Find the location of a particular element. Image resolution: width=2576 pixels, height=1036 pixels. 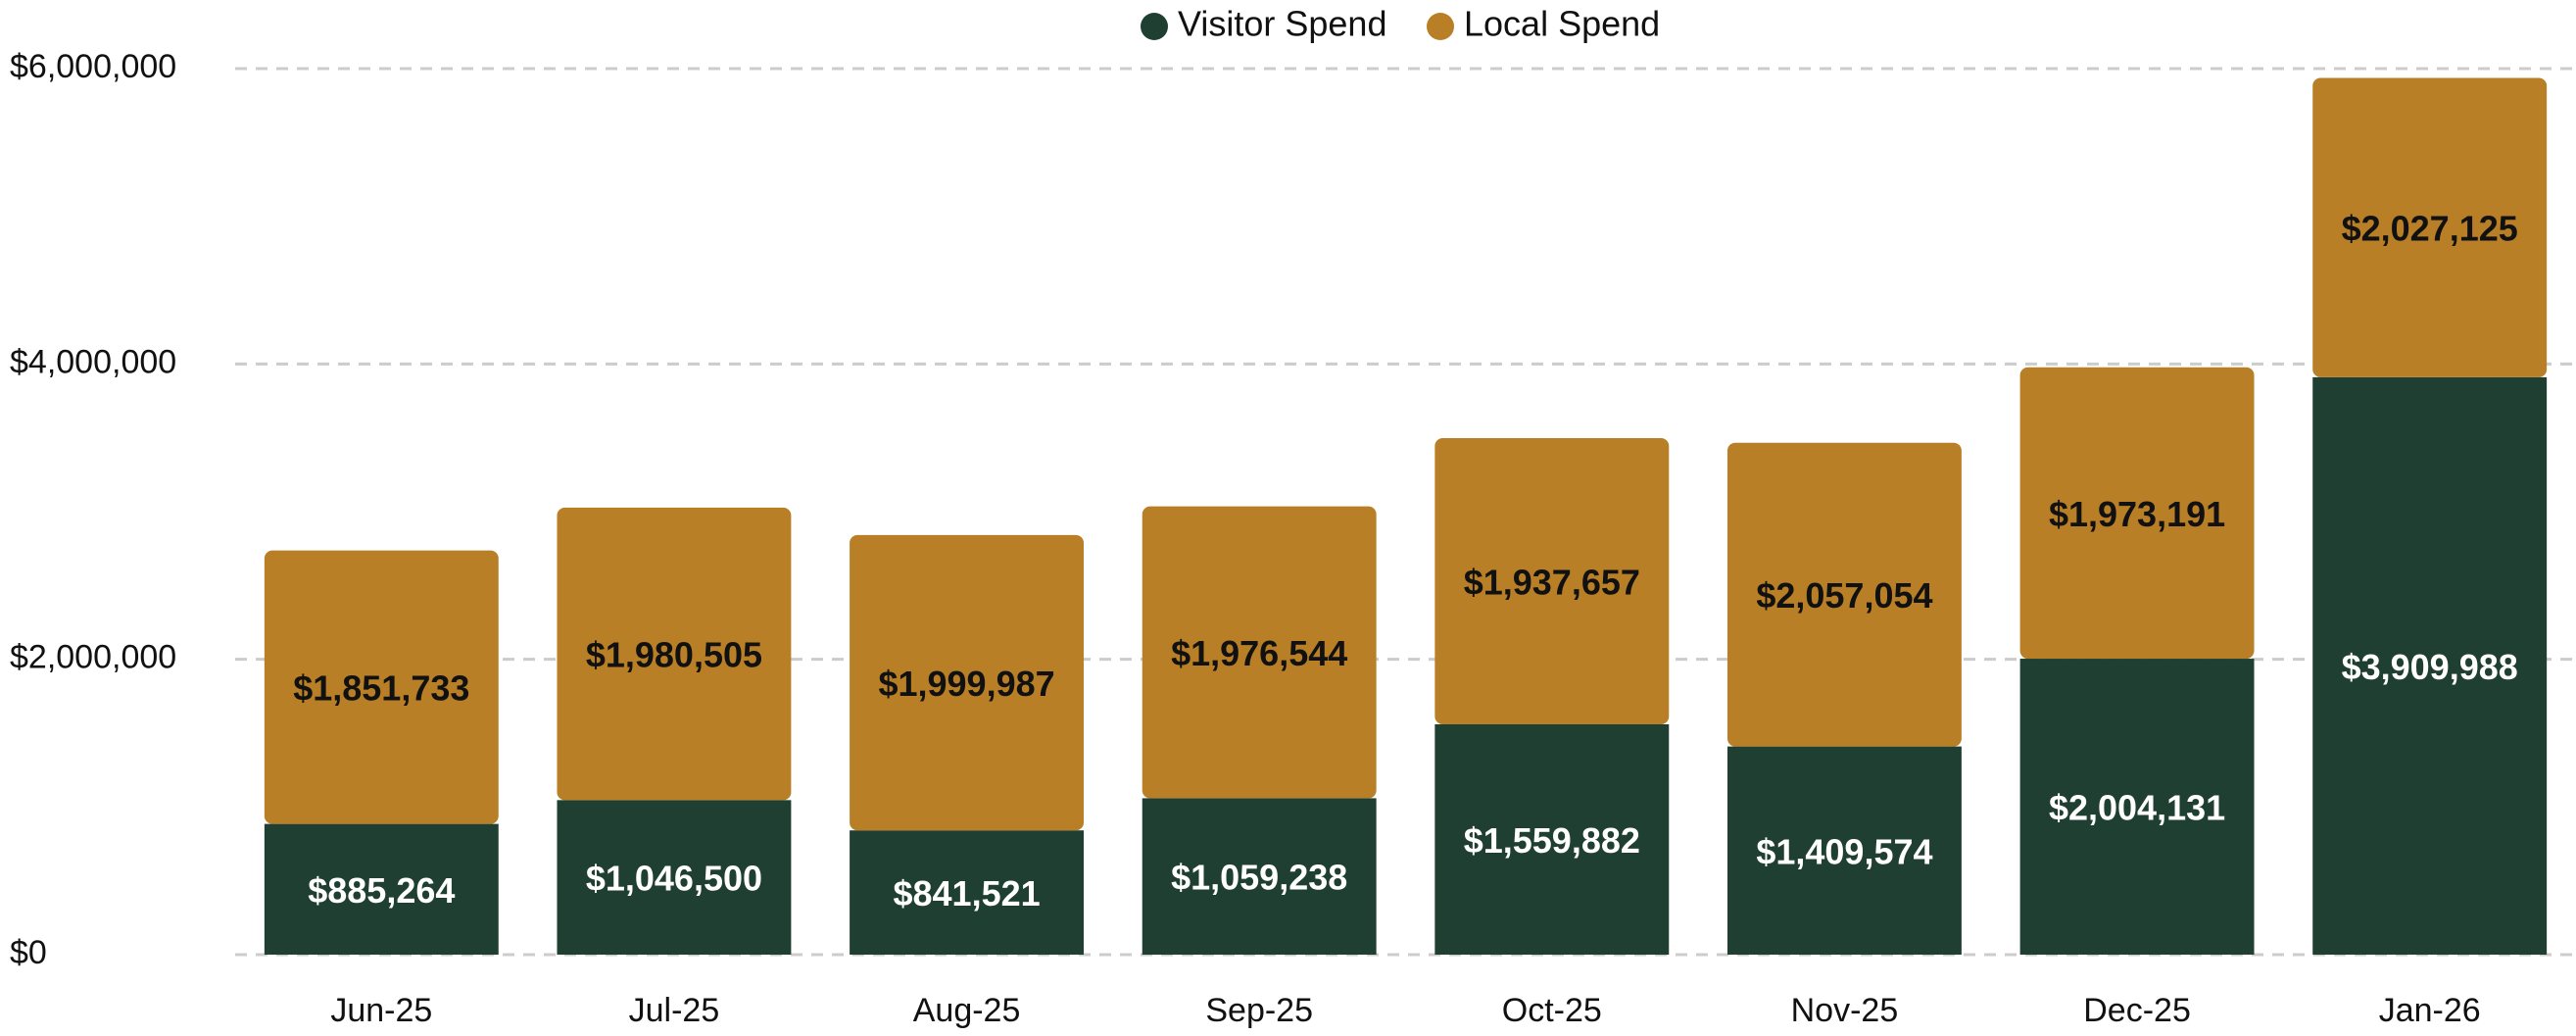

x-tick-label: Dec-25 is located at coordinates (2137, 1010).